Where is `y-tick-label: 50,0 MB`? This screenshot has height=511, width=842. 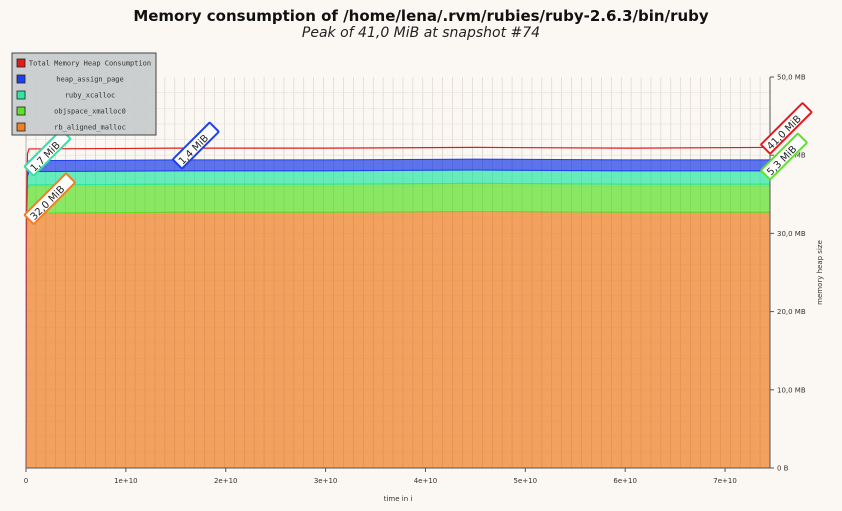 y-tick-label: 50,0 MB is located at coordinates (791, 78).